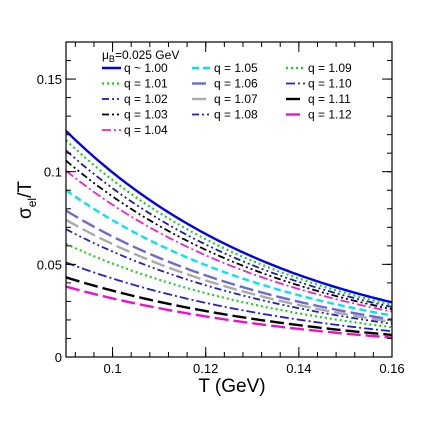  What do you see at coordinates (330, 115) in the screenshot?
I see `legend-label-q-1-12: q = 1.12` at bounding box center [330, 115].